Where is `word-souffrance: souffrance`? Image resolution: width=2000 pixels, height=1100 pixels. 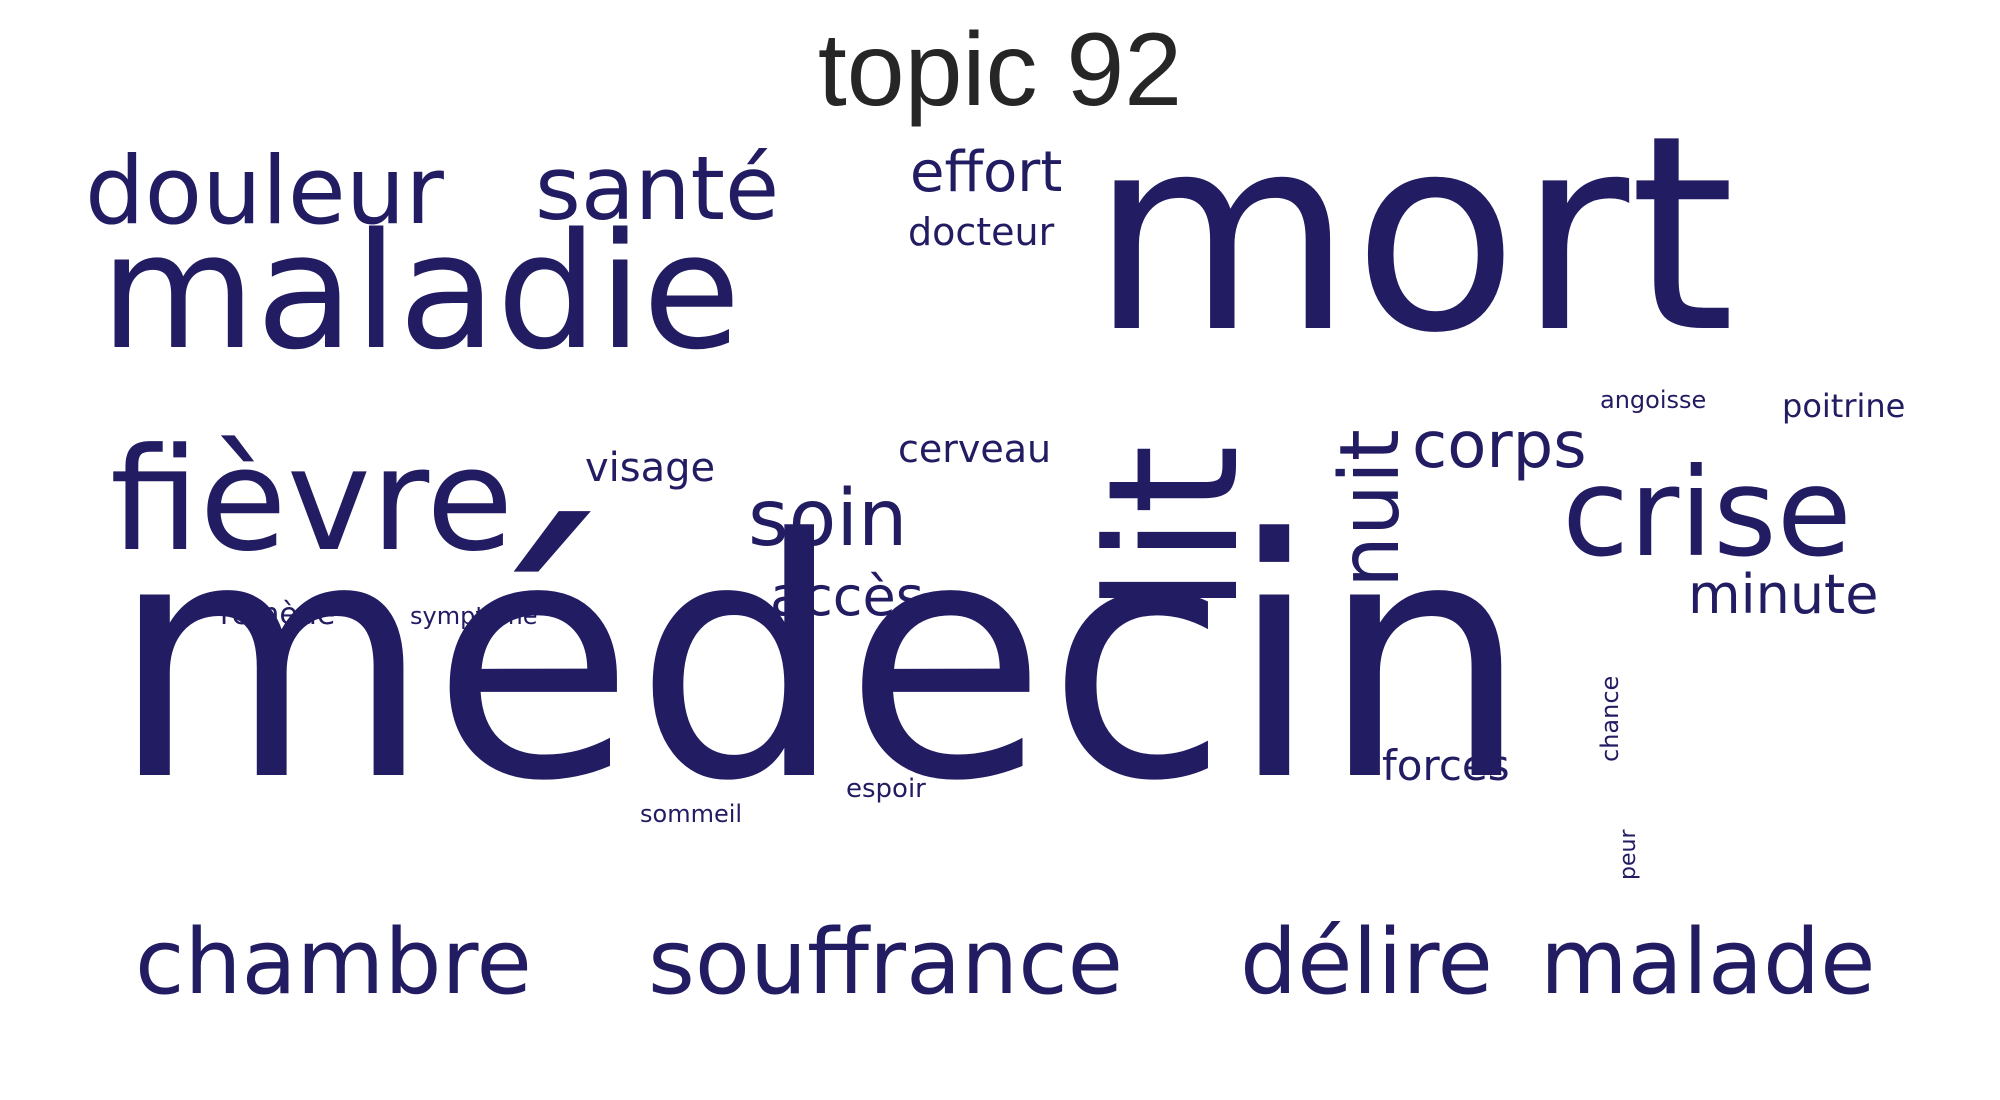 word-souffrance: souffrance is located at coordinates (886, 962).